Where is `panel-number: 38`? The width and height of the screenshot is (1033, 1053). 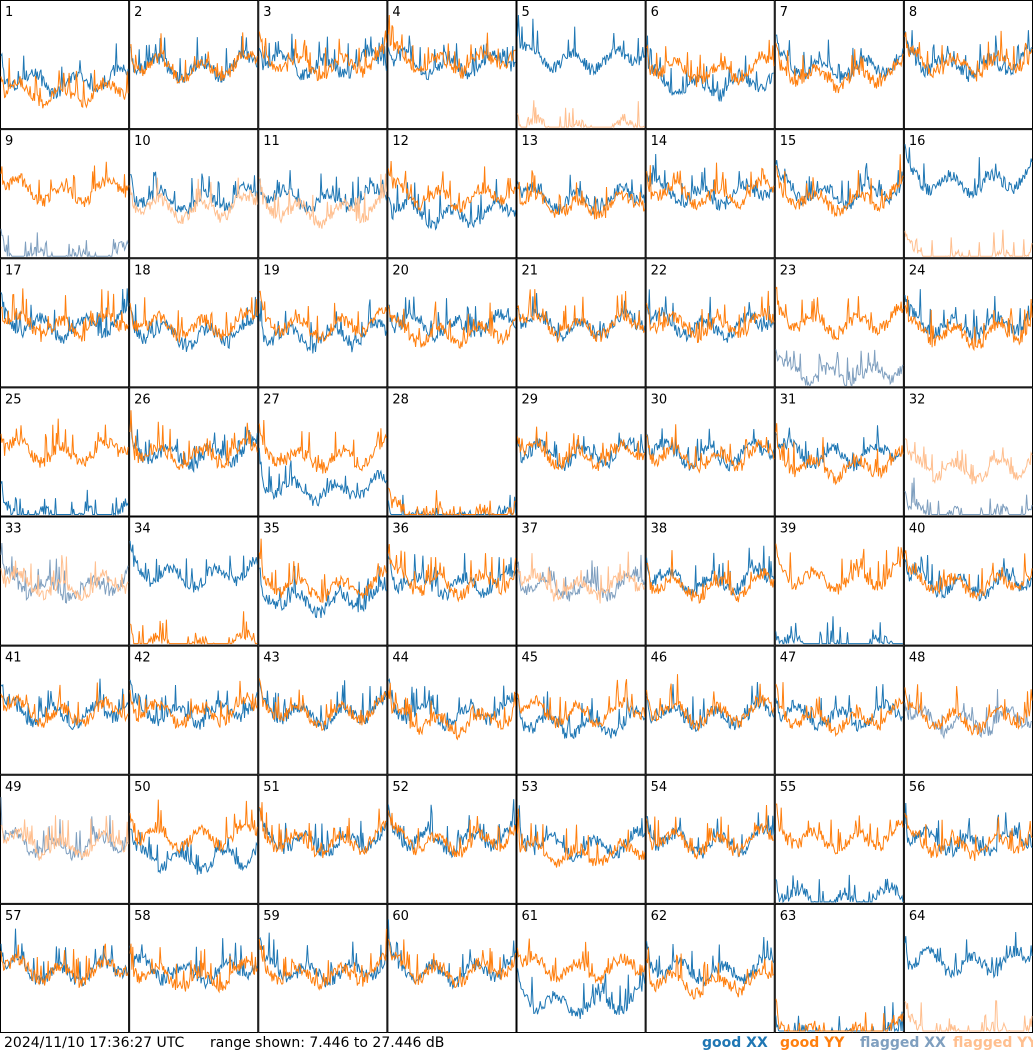
panel-number: 38 is located at coordinates (659, 529).